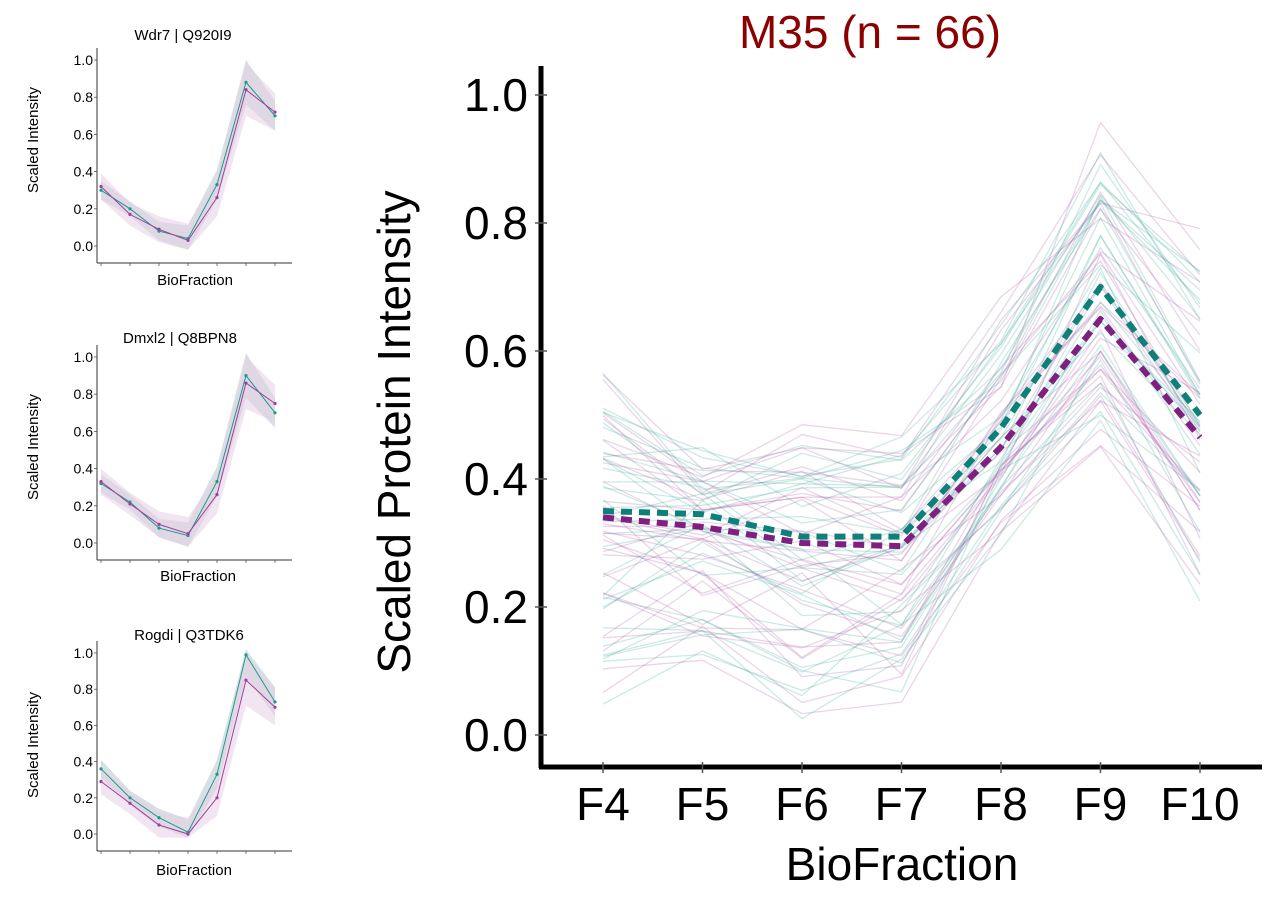 The image size is (1270, 900). I want to click on main-y-tick-label: 0.0, so click(496, 735).